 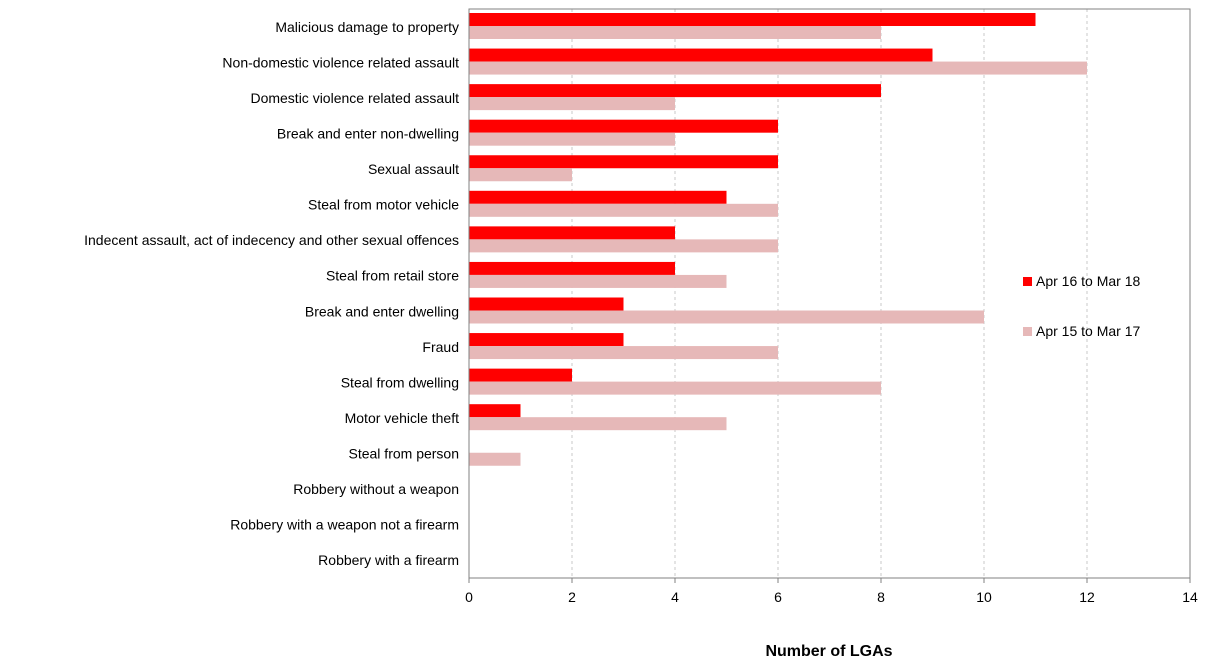 What do you see at coordinates (469, 597) in the screenshot?
I see `x-tick-label: 0` at bounding box center [469, 597].